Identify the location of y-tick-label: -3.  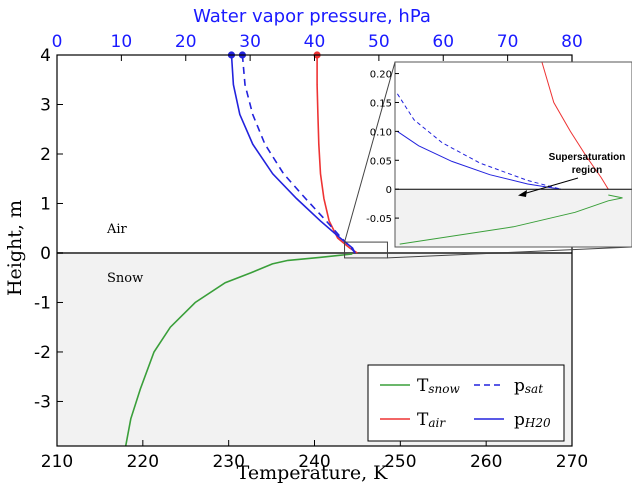
(42, 402).